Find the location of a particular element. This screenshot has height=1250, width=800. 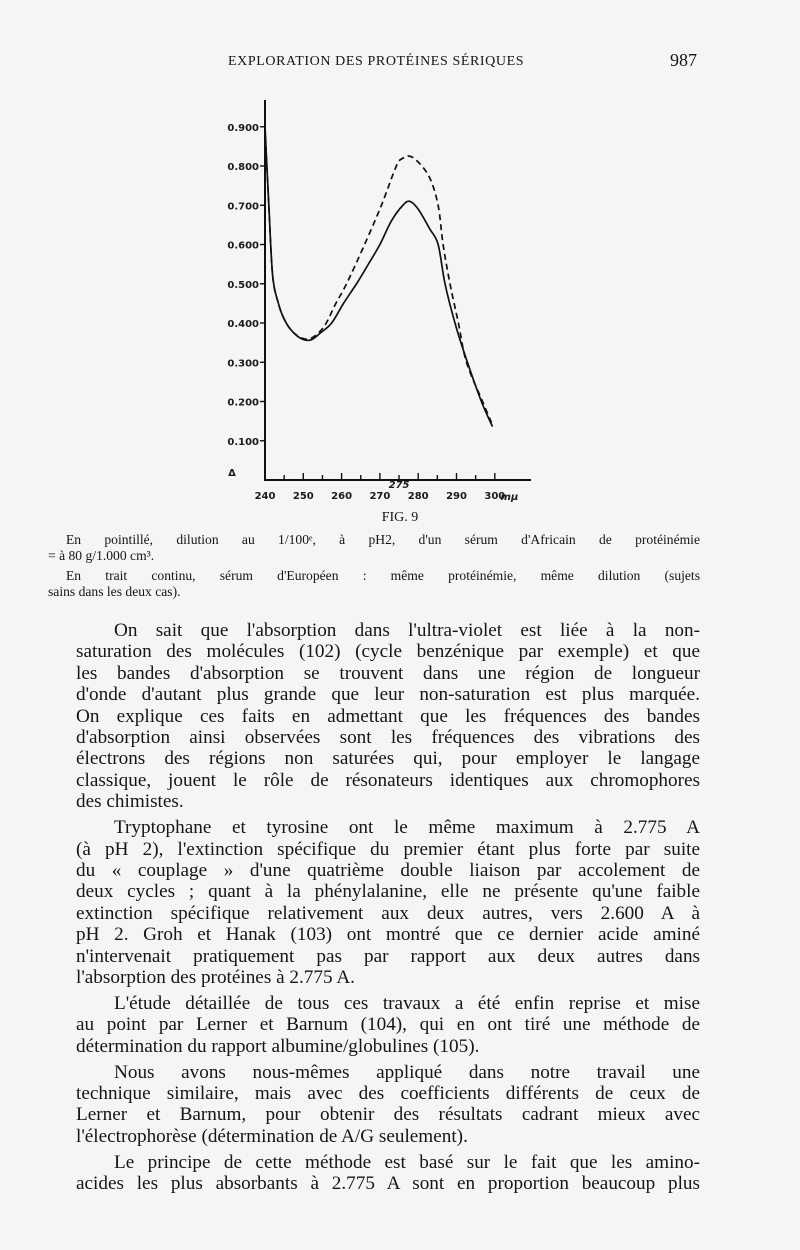

x-tick-label: 290 is located at coordinates (456, 496).